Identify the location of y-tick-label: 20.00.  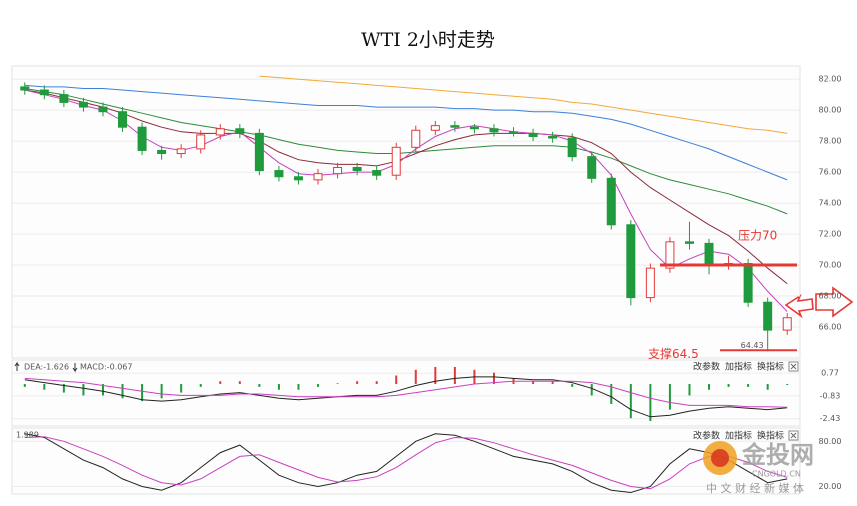
(830, 486).